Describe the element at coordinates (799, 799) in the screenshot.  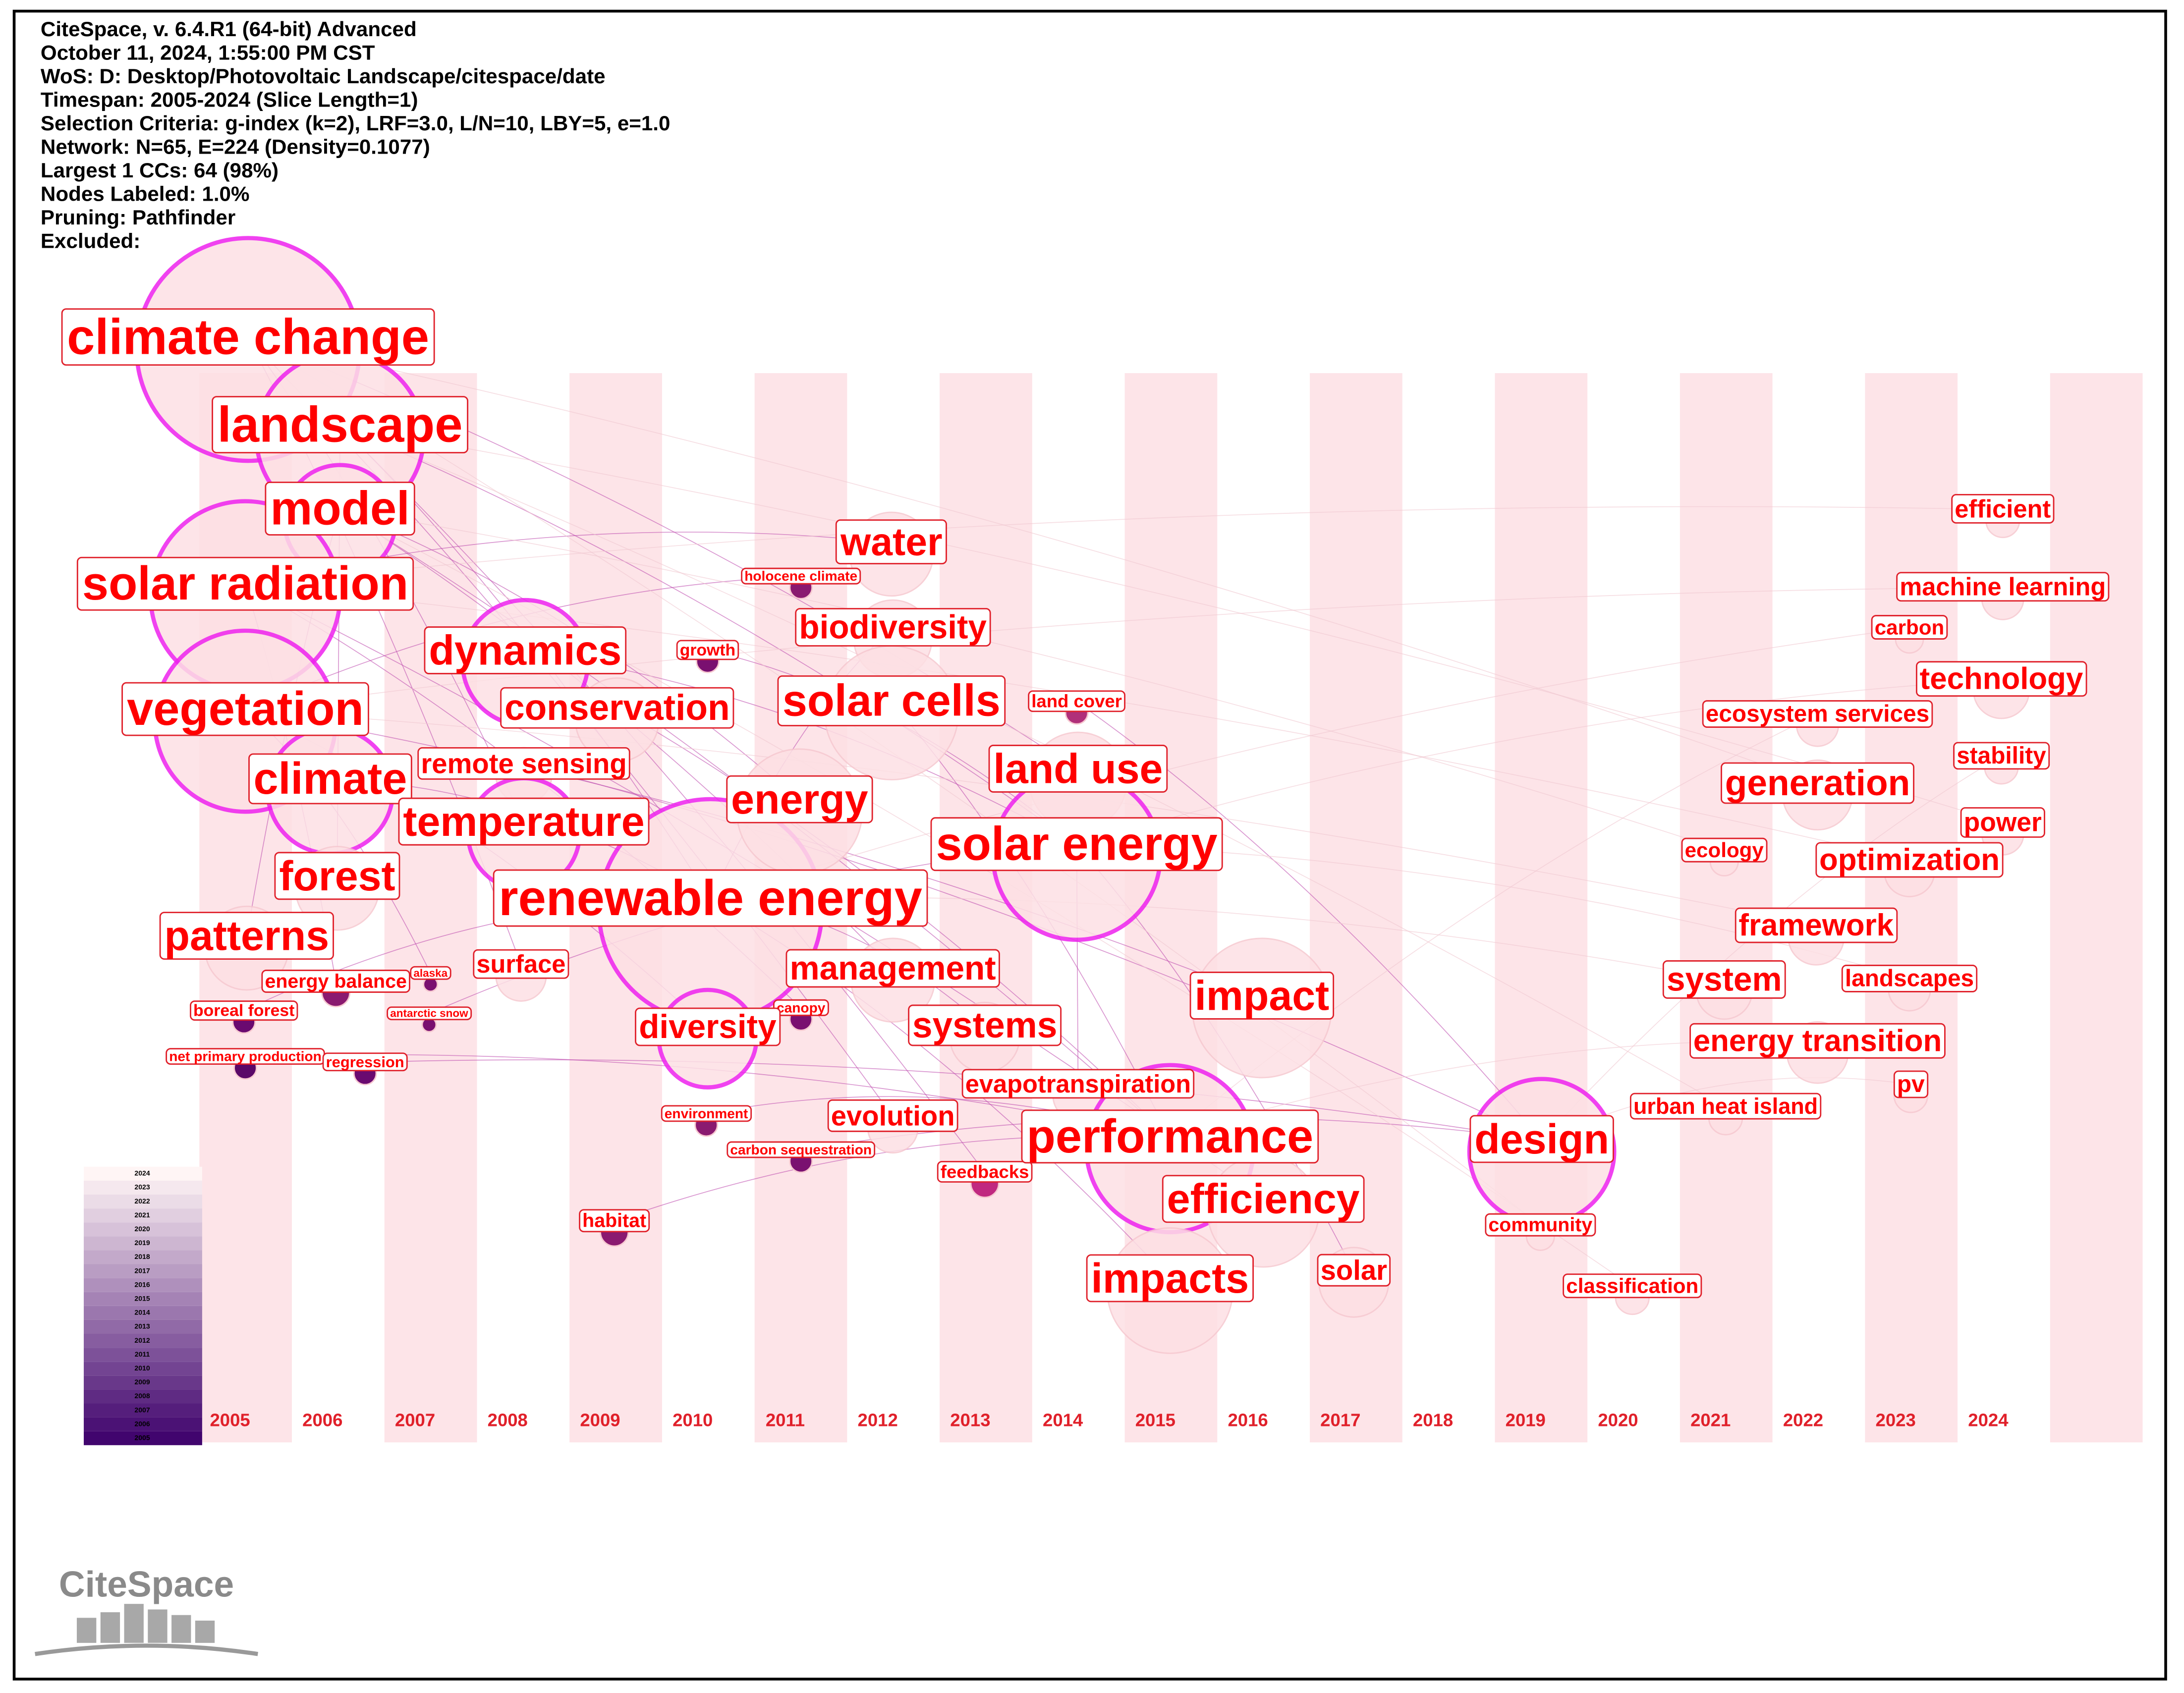
I see `node-label-group: energy` at that location.